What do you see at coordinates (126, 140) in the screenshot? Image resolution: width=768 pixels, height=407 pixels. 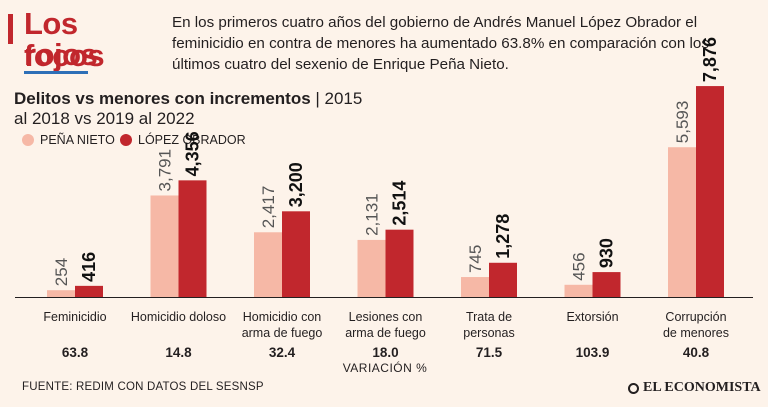 I see `legend-swatch-lopez-obrador` at bounding box center [126, 140].